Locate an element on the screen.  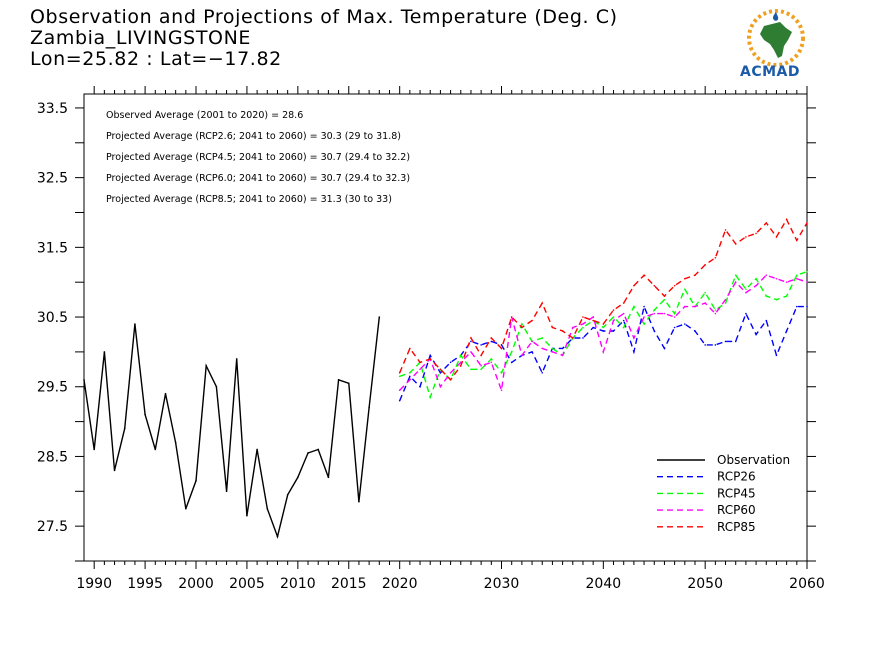
series-line-observation is located at coordinates (231, 428).